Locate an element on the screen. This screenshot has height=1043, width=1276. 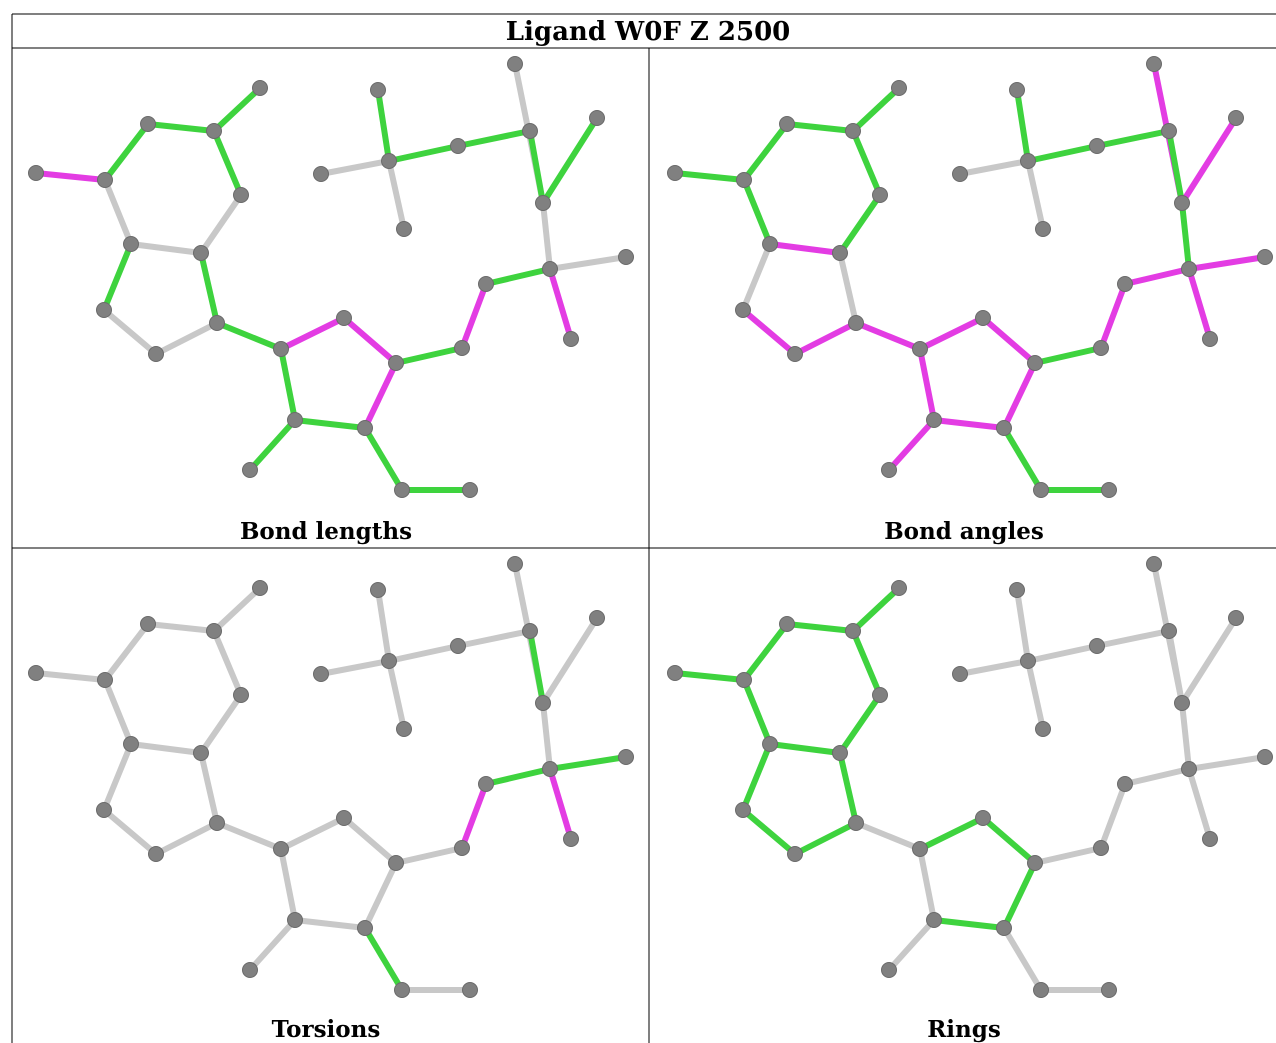
figure-title: Ligand W0F Z 2500 is located at coordinates (648, 32).